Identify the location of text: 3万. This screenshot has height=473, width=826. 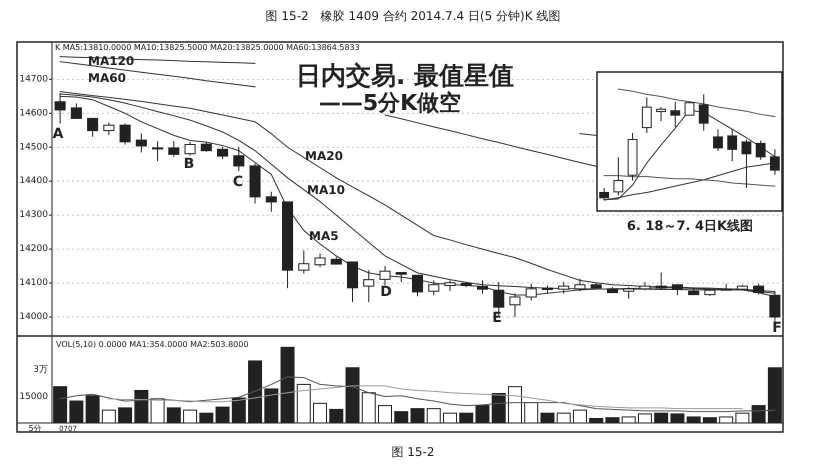
(40, 370).